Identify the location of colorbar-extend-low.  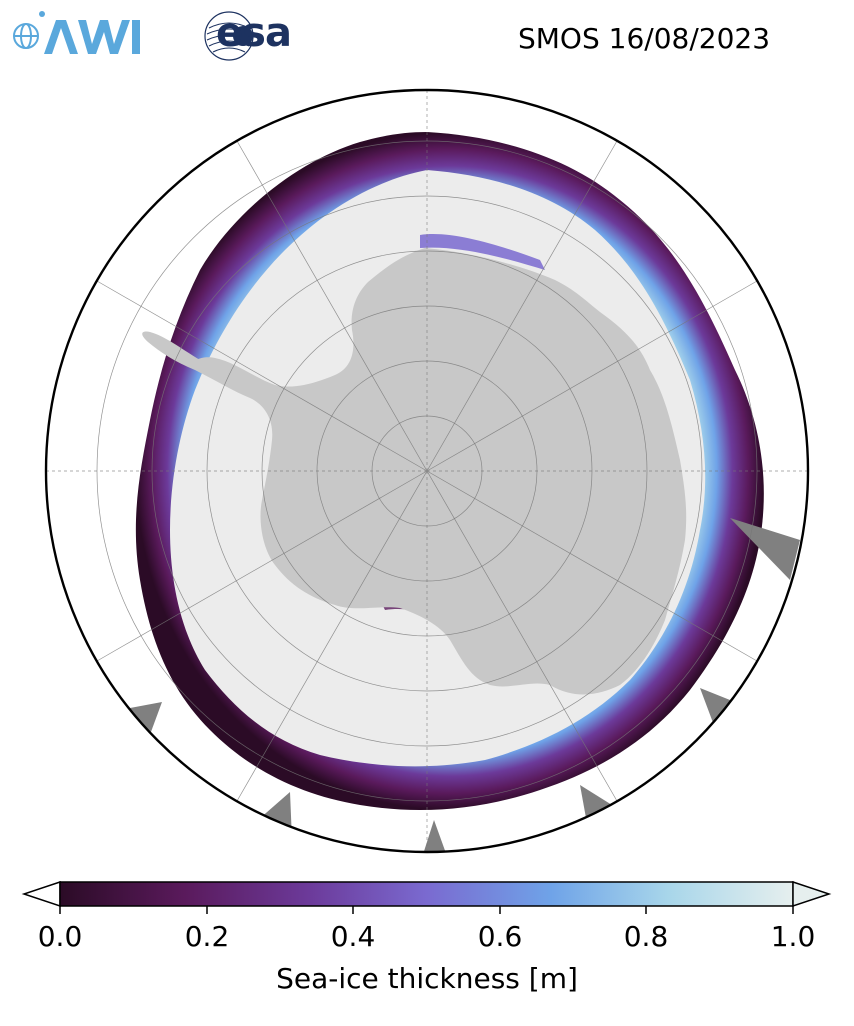
(41, 894).